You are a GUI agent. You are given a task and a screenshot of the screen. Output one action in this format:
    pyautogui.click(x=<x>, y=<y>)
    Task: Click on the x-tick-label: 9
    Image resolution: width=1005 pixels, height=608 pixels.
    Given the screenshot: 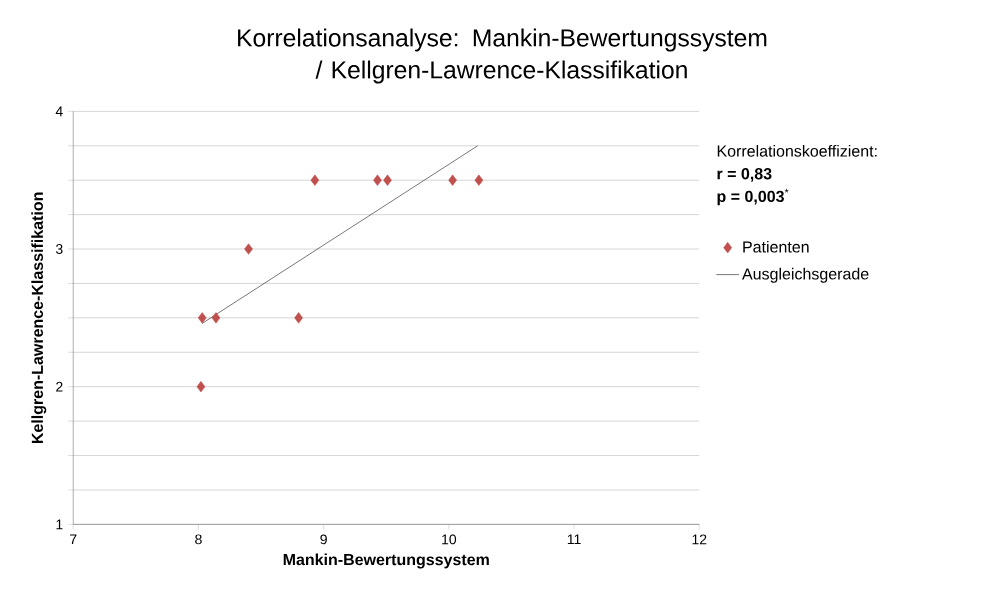 What is the action you would take?
    pyautogui.click(x=323, y=539)
    